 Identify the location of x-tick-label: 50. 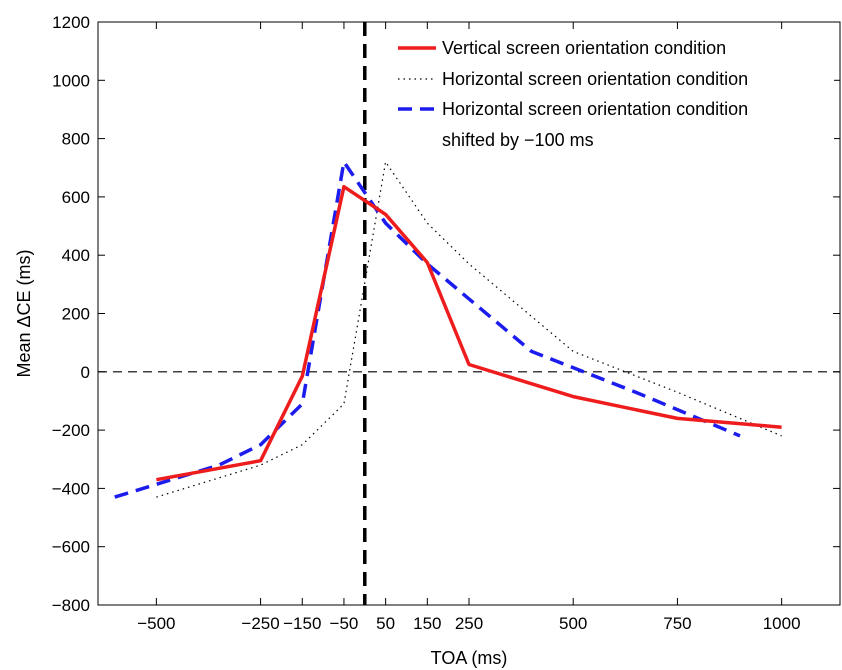
(385, 623).